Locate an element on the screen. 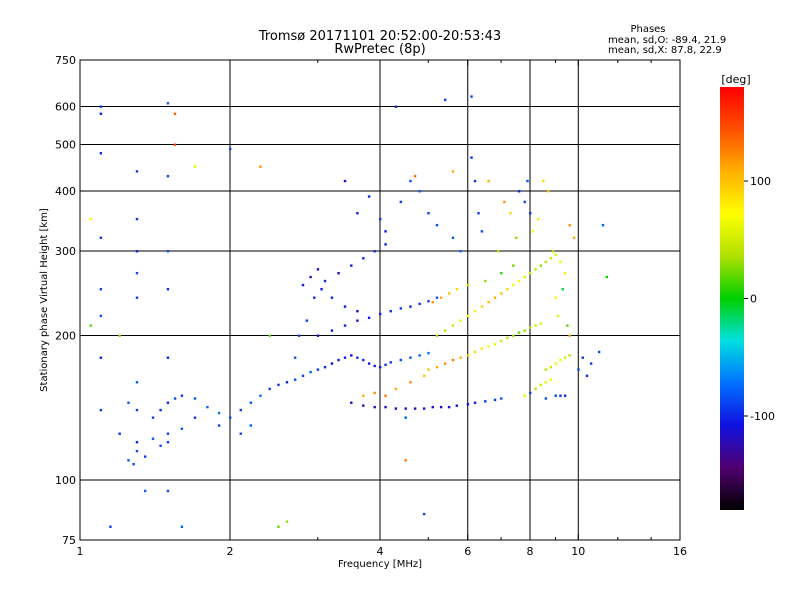 The width and height of the screenshot is (800, 600). x-axis-label: Frequency [MHz] is located at coordinates (380, 564).